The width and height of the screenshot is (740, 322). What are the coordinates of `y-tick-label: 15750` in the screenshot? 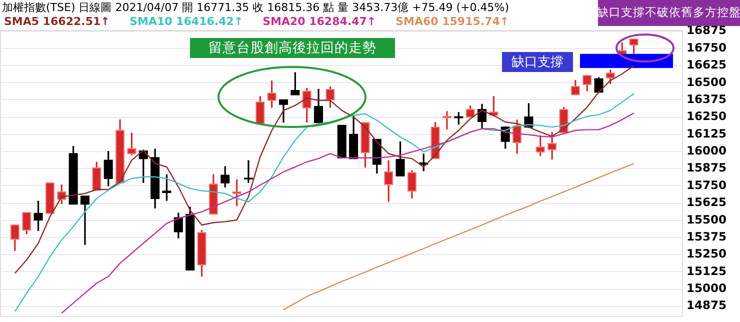 It's located at (706, 185).